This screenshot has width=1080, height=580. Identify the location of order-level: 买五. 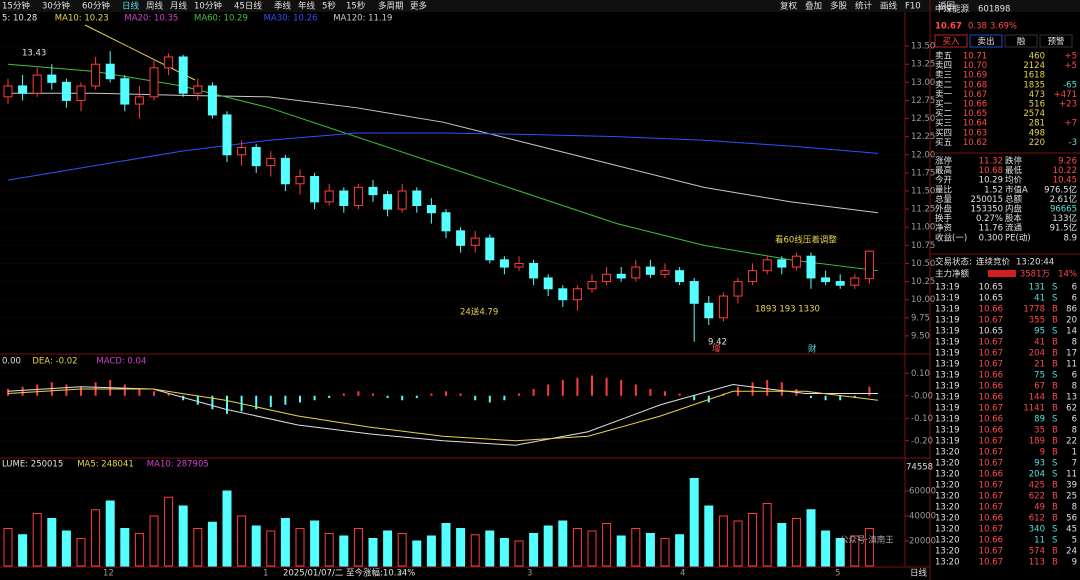
(944, 143).